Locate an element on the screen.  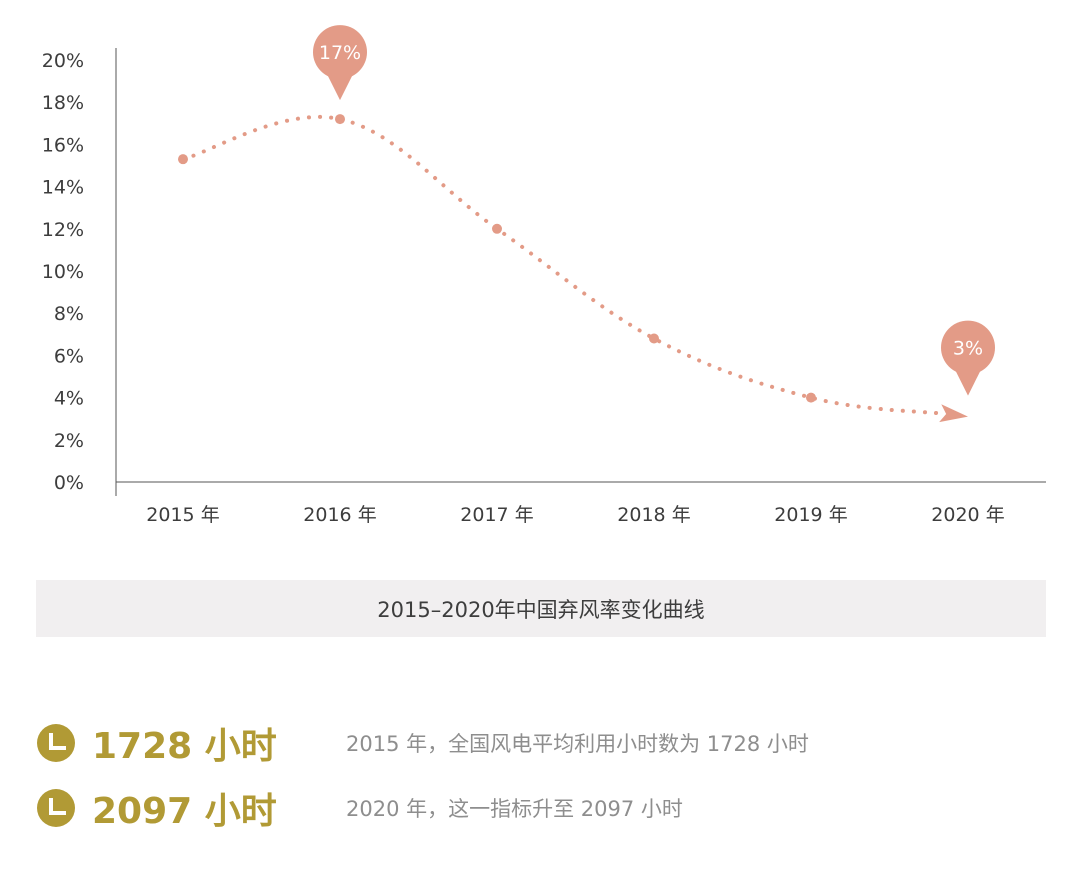
x-tick-label: 2017 年 is located at coordinates (496, 515).